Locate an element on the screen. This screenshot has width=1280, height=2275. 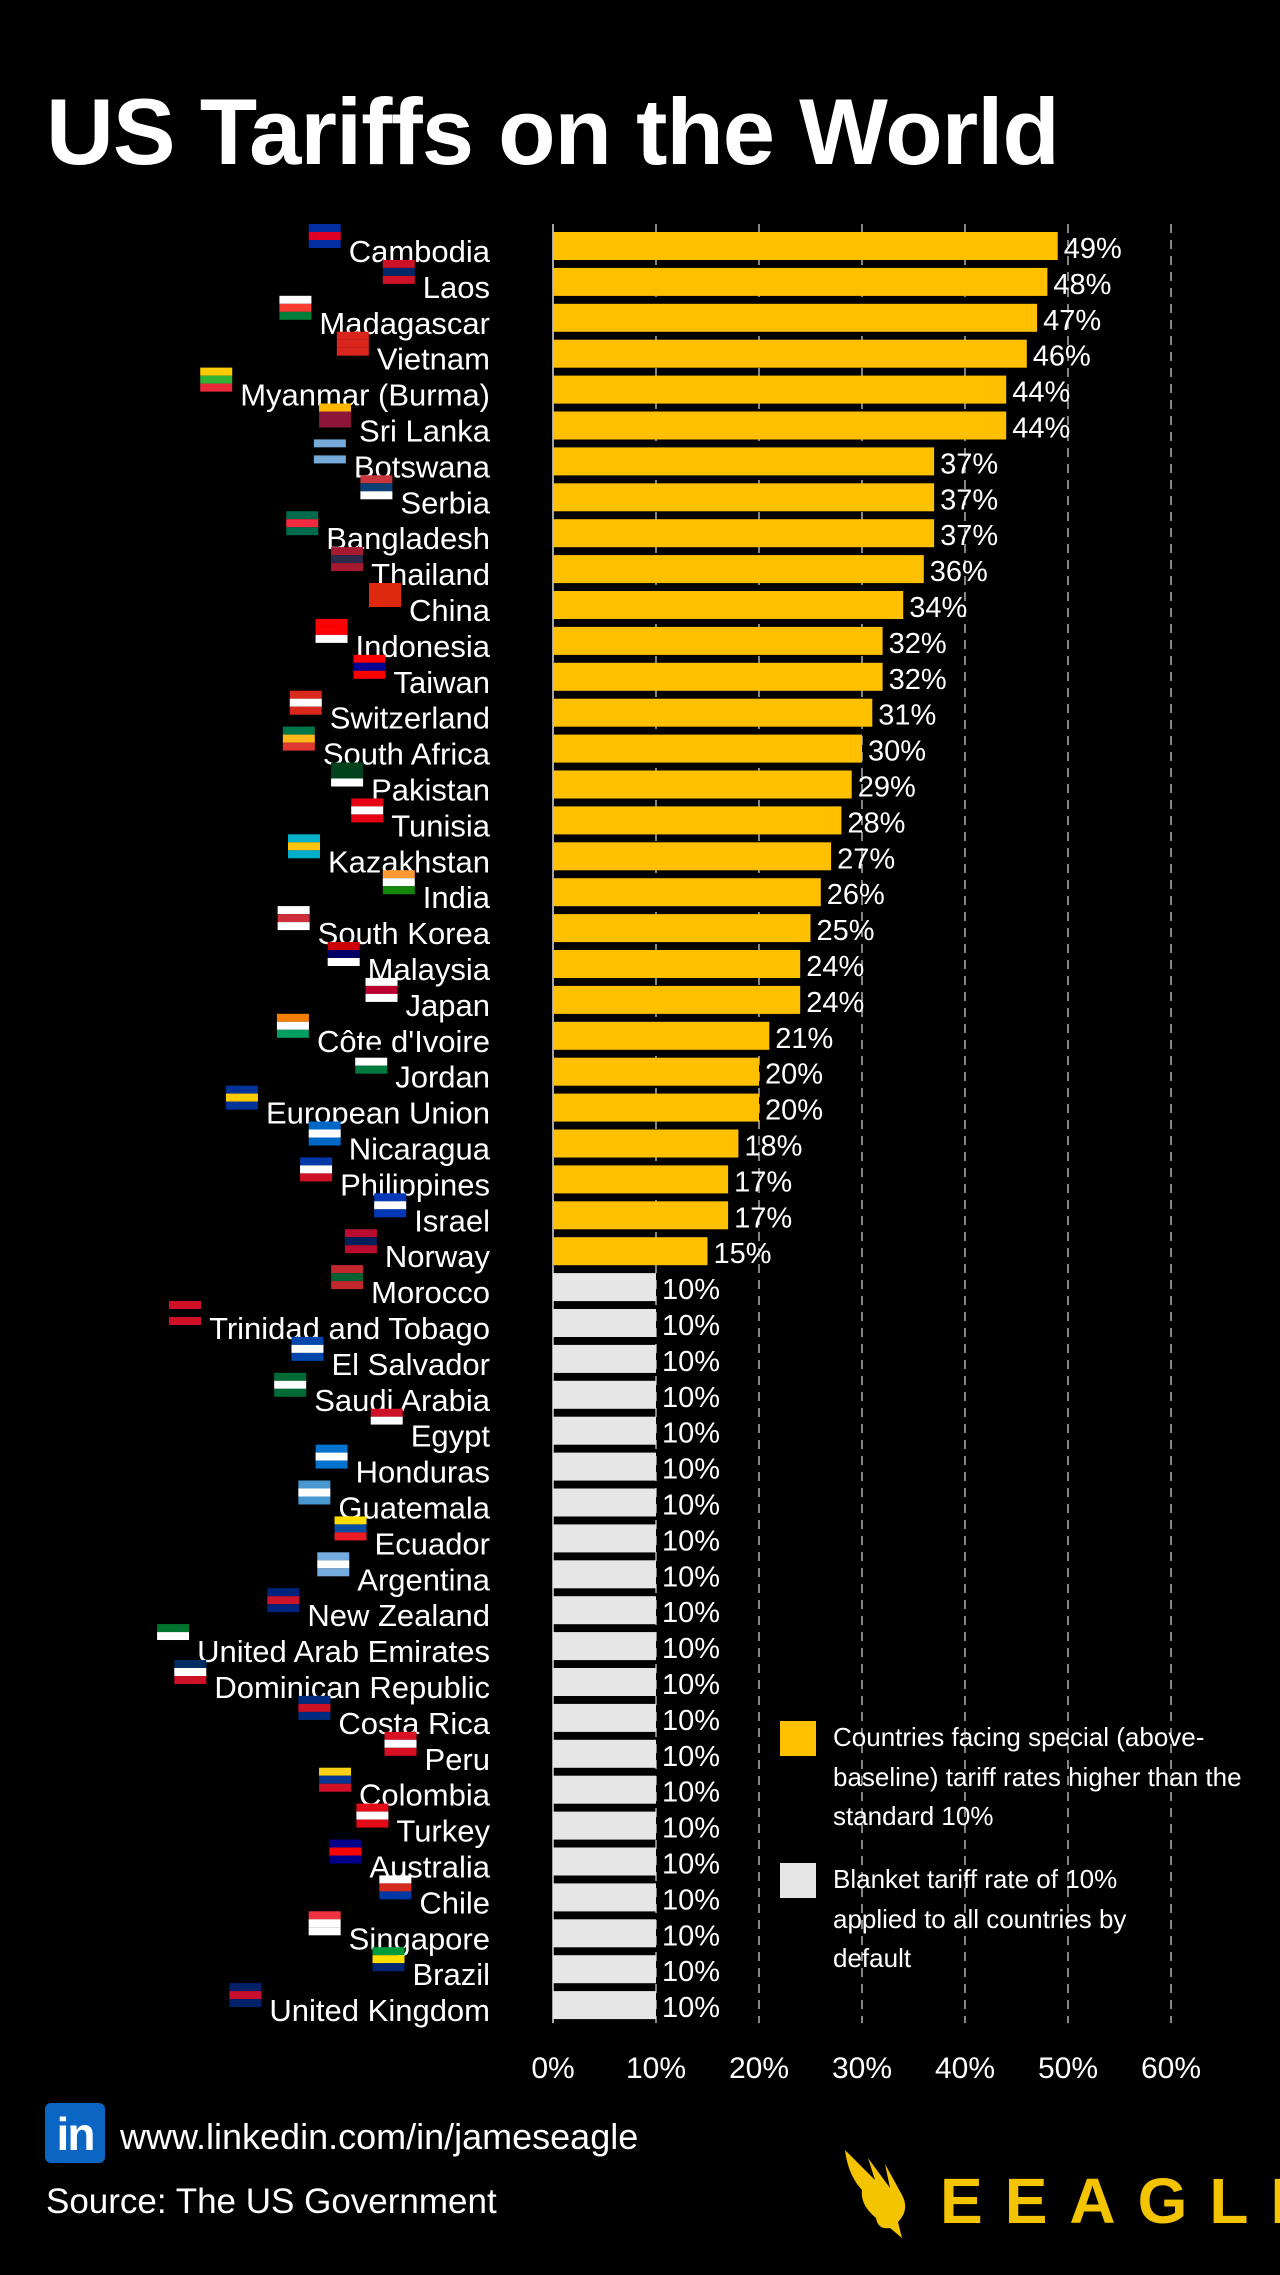
category-label: El Salvador is located at coordinates (410, 1364).